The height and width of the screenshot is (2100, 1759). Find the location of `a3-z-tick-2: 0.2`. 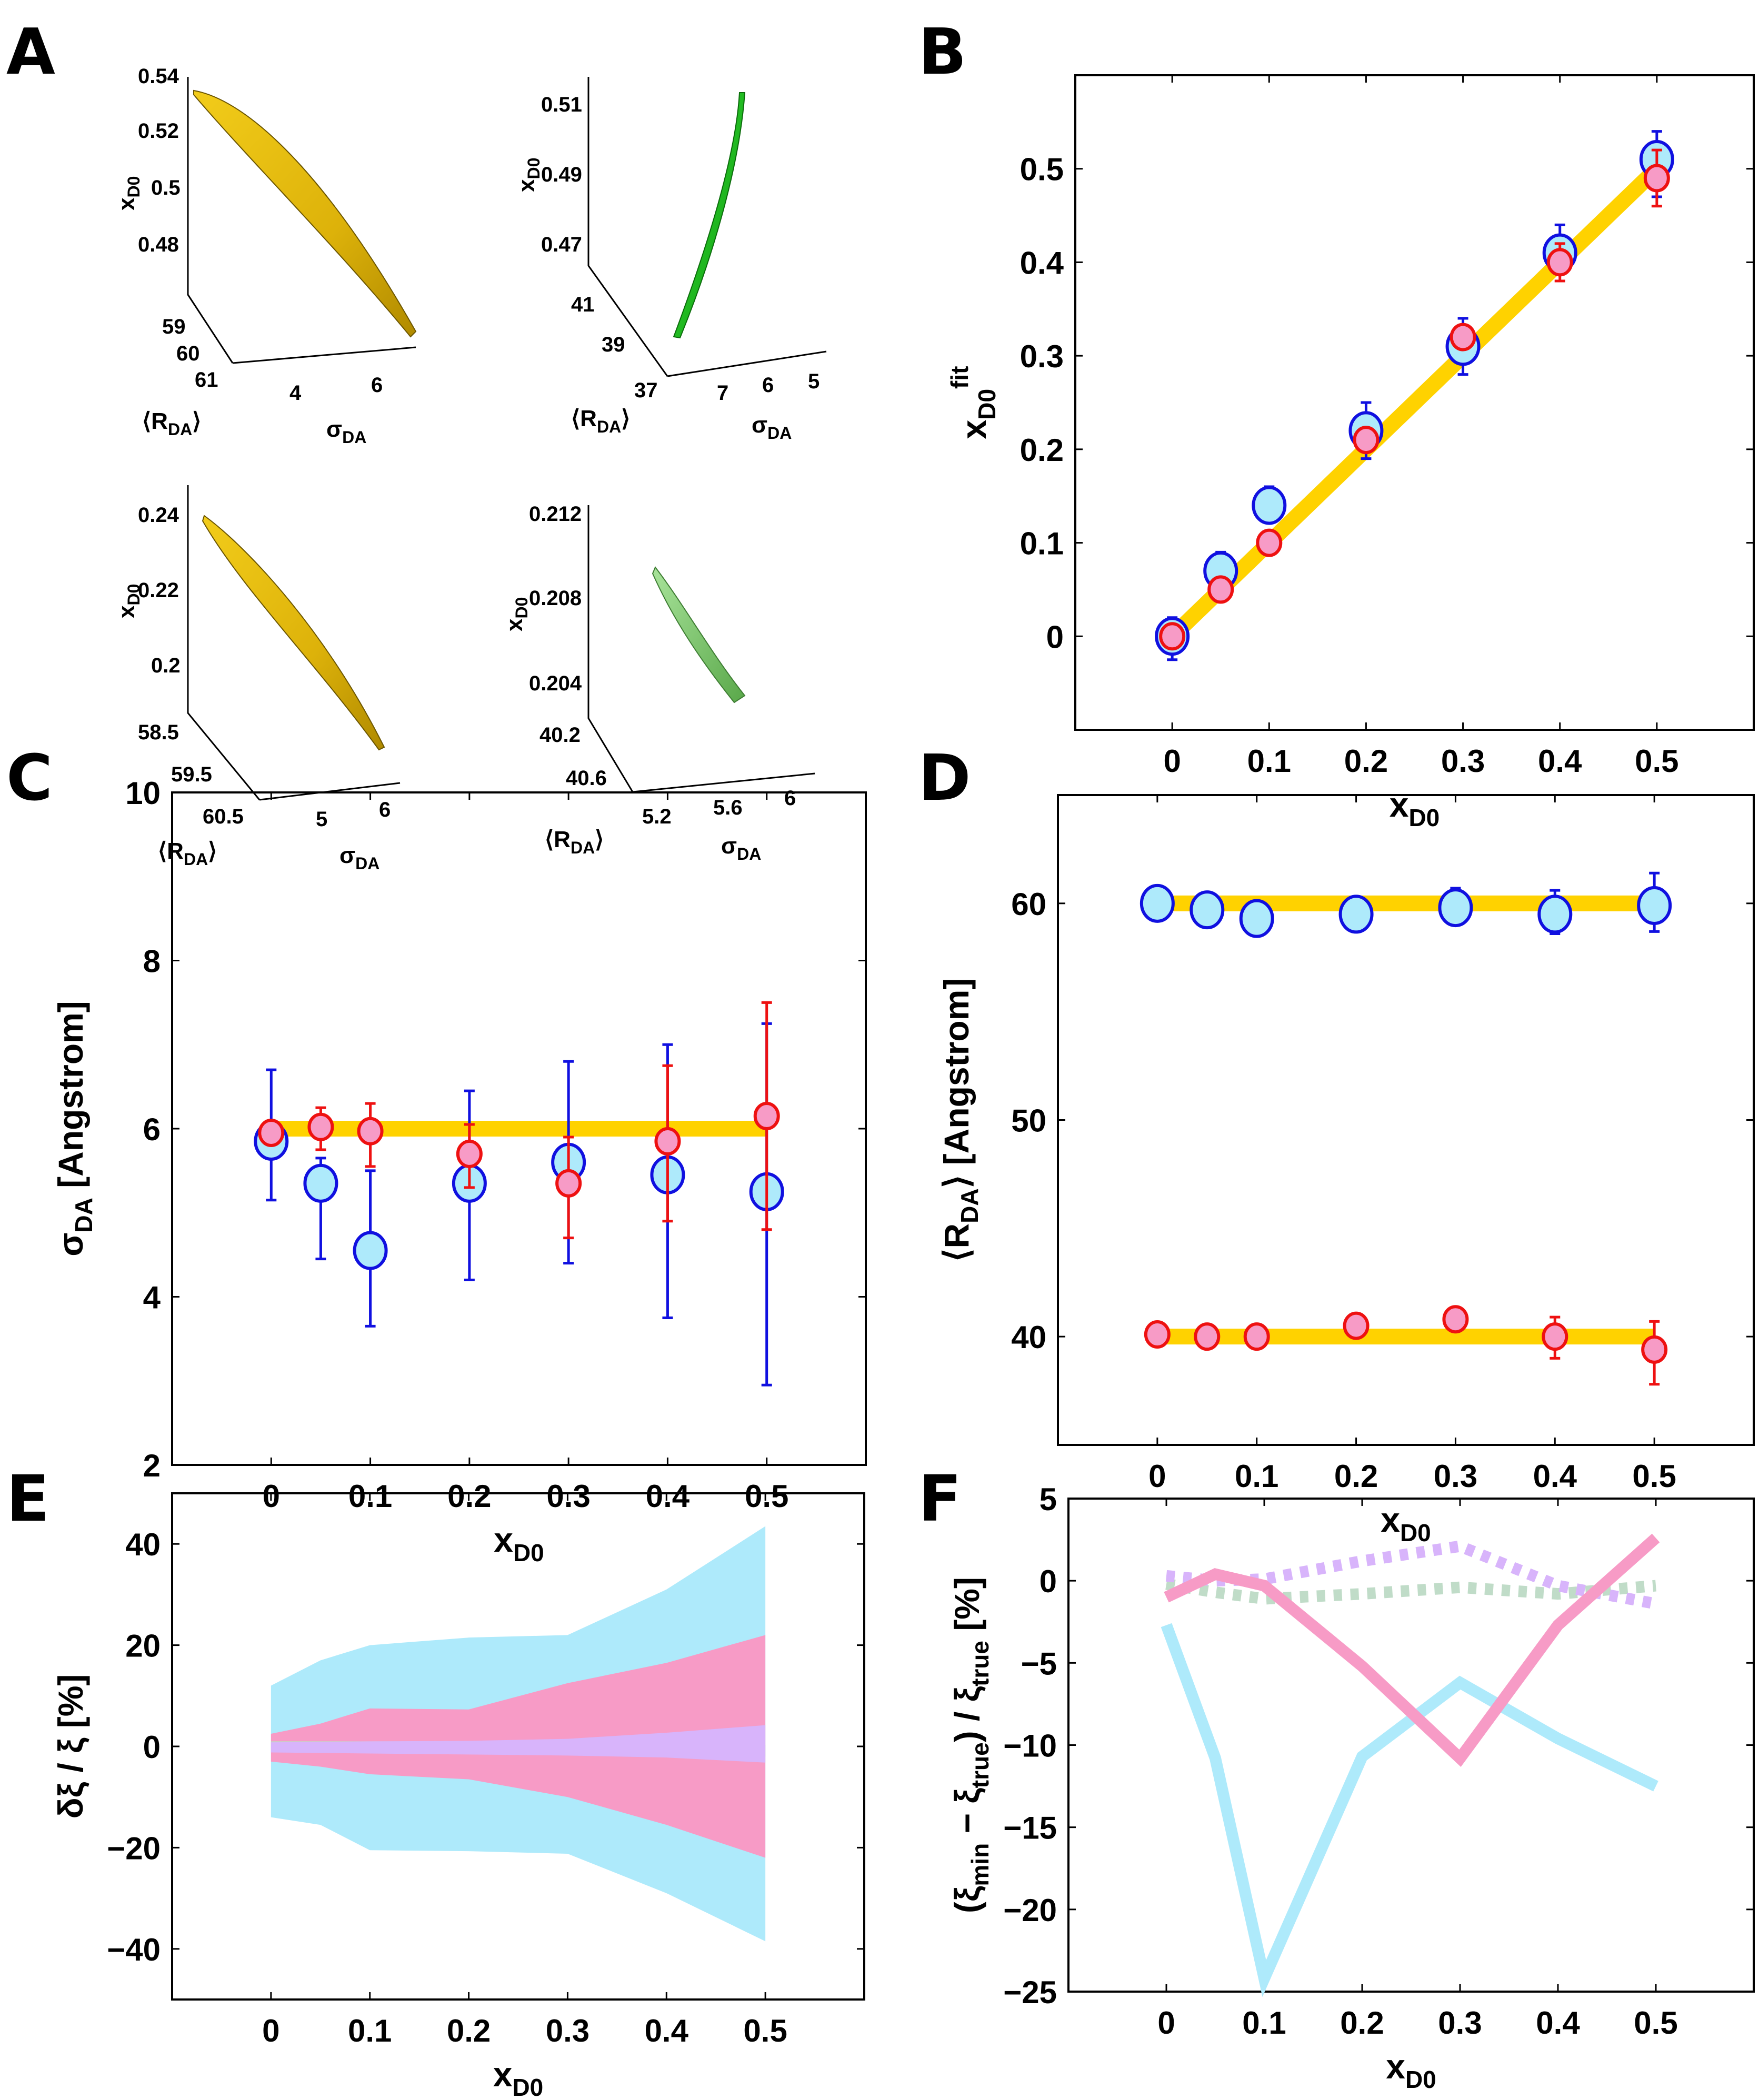

a3-z-tick-2: 0.2 is located at coordinates (166, 665).